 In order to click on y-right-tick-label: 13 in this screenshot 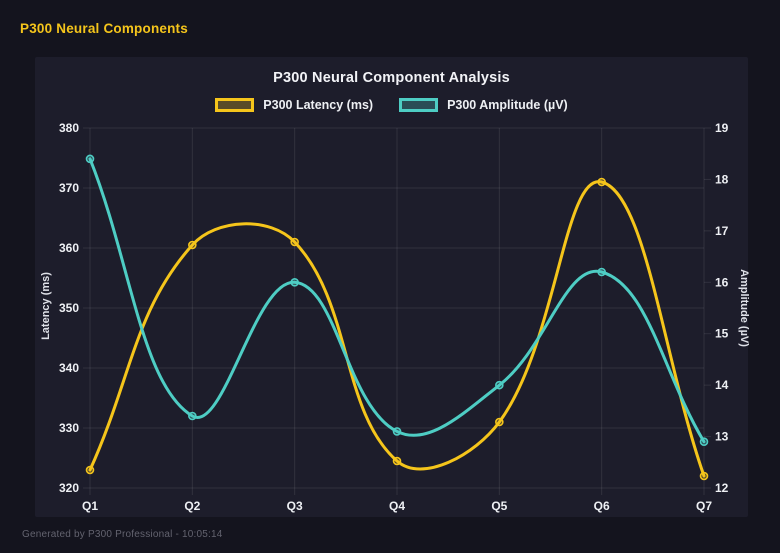, I will do `click(722, 437)`.